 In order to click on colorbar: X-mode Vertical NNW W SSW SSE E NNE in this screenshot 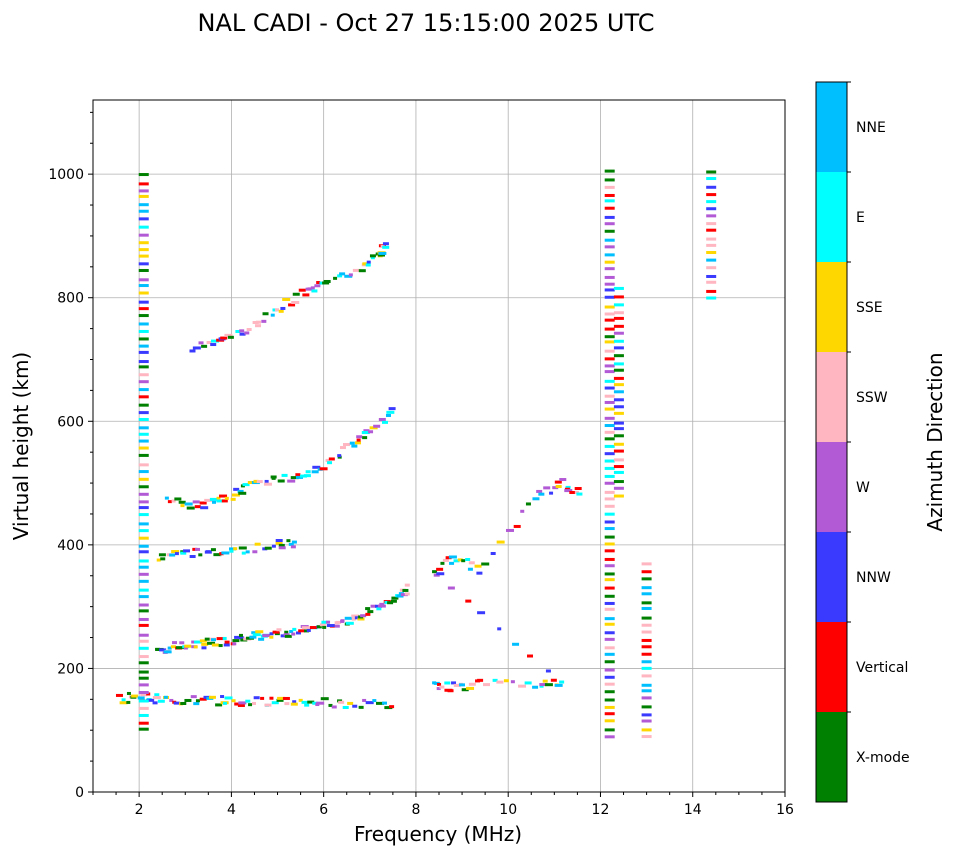, I will do `click(862, 442)`.